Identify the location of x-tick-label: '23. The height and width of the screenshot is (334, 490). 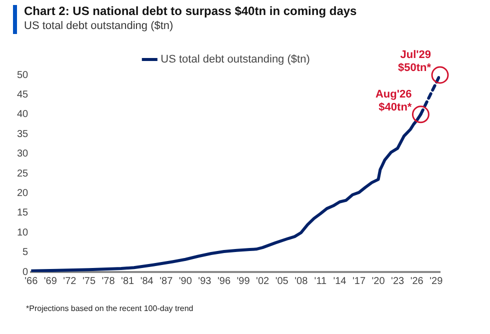
(398, 281).